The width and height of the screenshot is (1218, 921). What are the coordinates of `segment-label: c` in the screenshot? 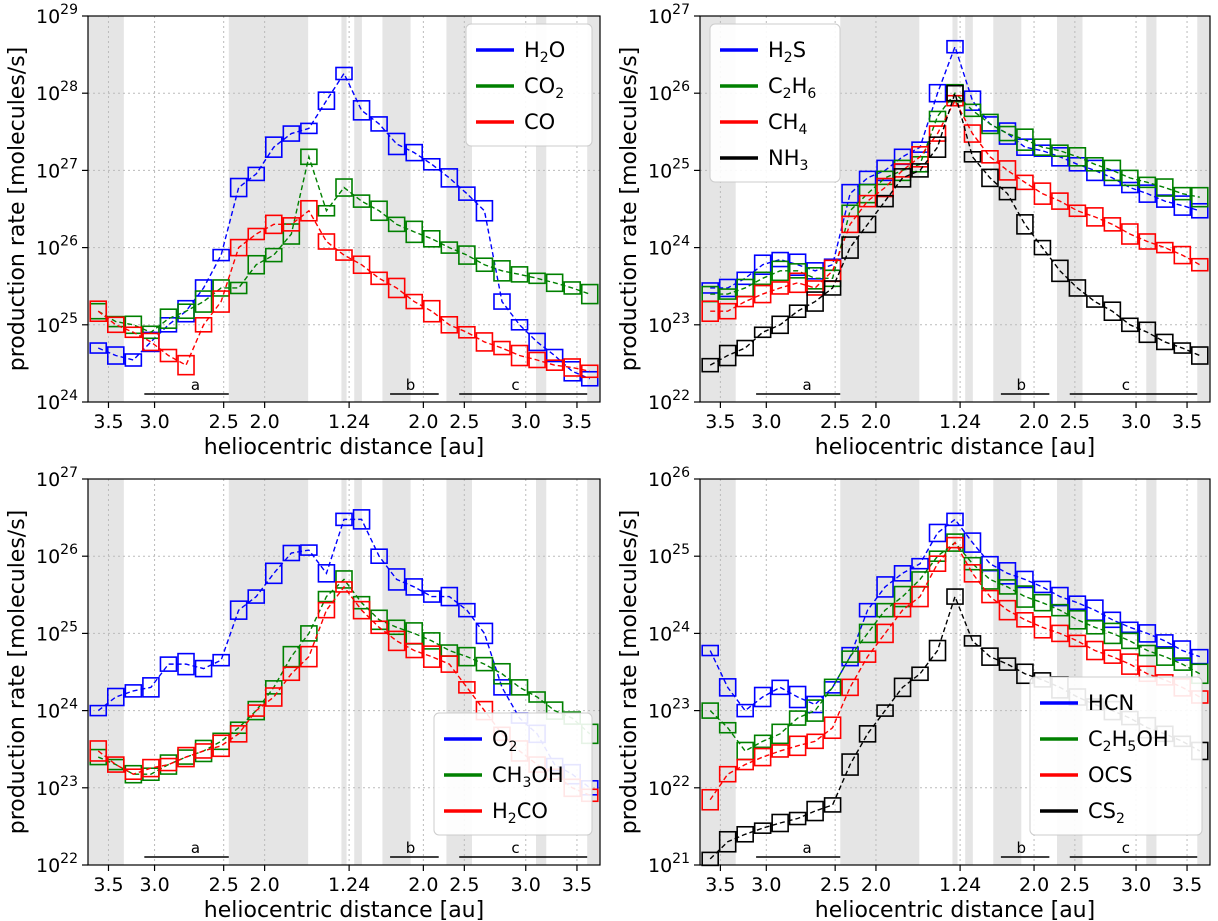 It's located at (1126, 385).